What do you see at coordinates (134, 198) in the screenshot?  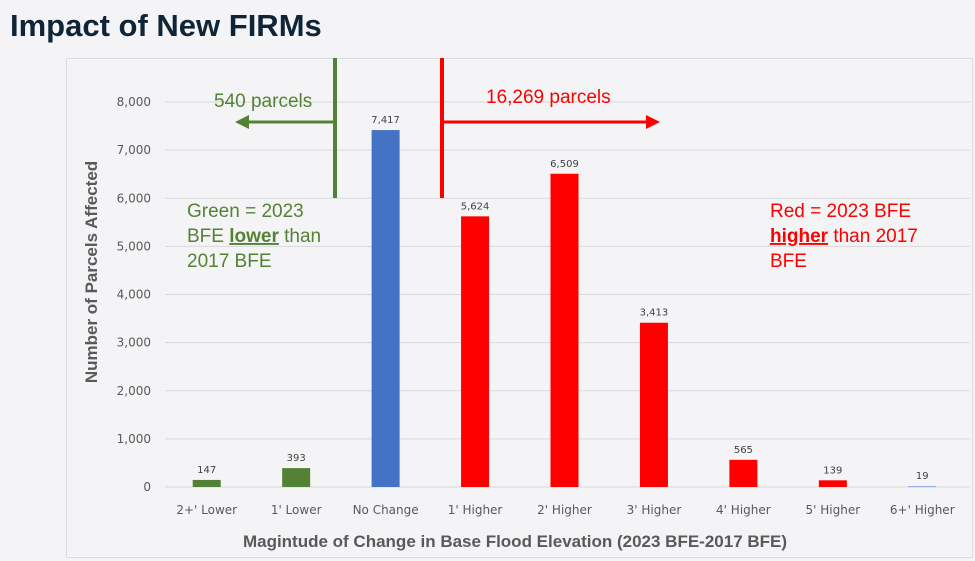 I see `y-tick-label: 6,000` at bounding box center [134, 198].